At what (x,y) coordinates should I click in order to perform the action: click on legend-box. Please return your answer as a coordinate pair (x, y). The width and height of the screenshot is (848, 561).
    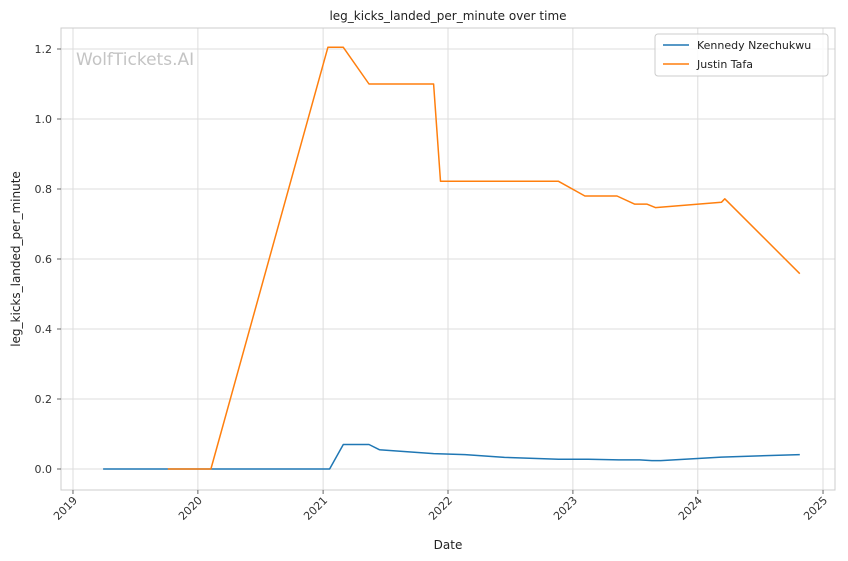
    Looking at the image, I should click on (741, 55).